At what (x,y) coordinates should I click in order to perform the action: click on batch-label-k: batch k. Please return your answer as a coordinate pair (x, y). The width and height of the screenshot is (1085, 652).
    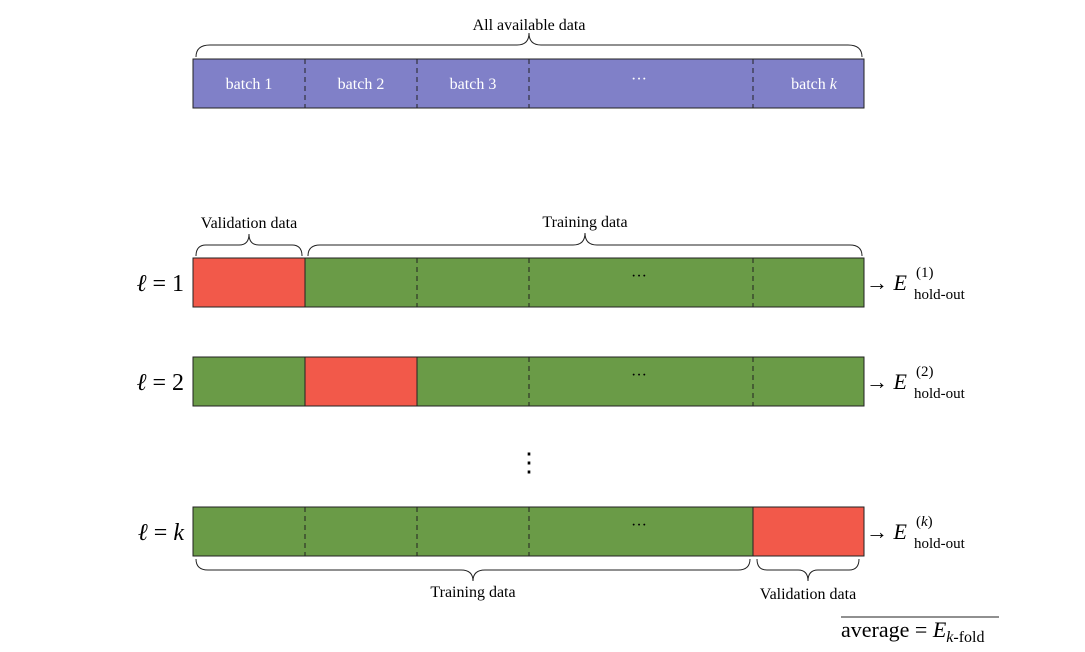
    Looking at the image, I should click on (814, 84).